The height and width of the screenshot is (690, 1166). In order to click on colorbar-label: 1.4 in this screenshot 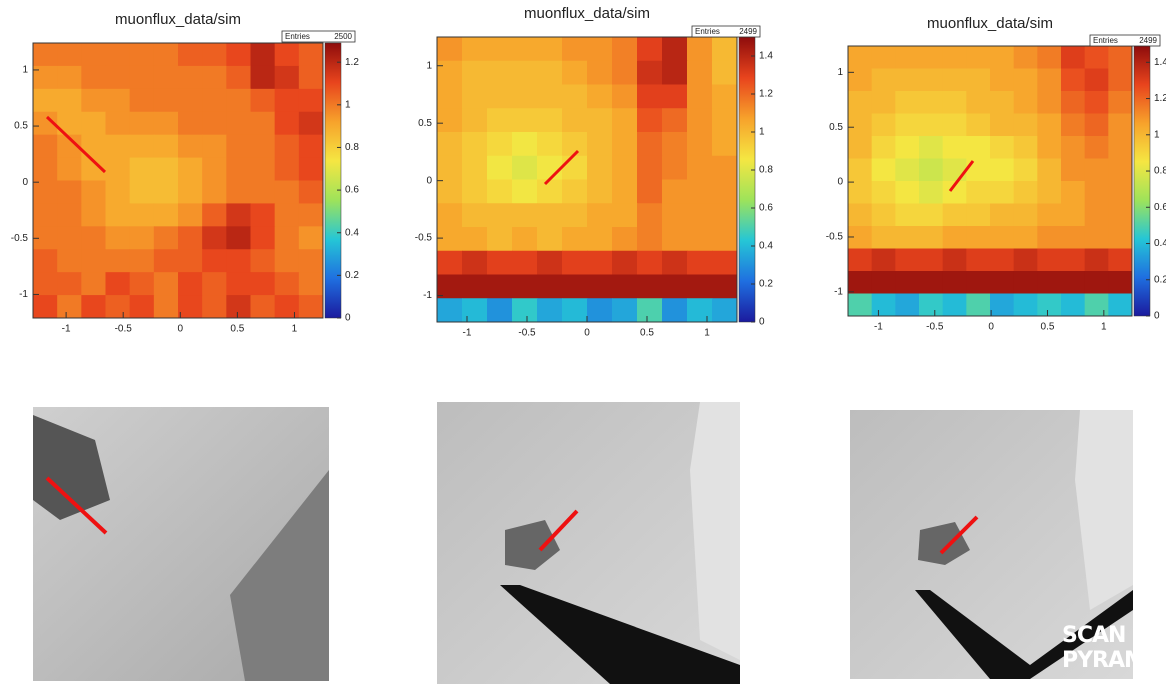, I will do `click(1160, 62)`.